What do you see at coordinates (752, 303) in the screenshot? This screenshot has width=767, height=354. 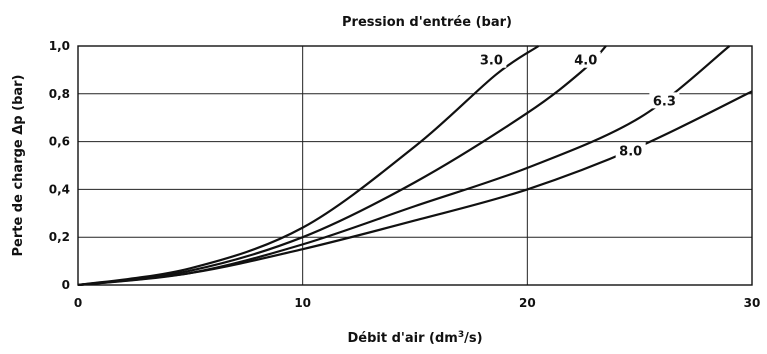 I see `x-tick-label: 30` at bounding box center [752, 303].